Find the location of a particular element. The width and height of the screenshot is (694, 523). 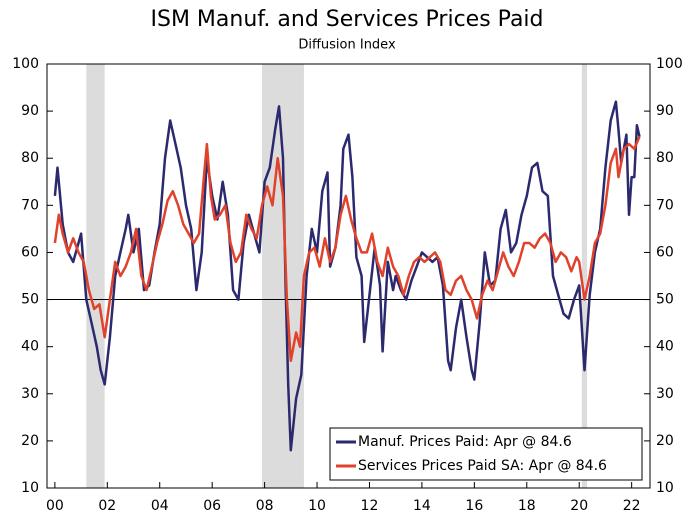

legend-label: Manuf. Prices Paid: Apr @ 84.6 is located at coordinates (465, 442).